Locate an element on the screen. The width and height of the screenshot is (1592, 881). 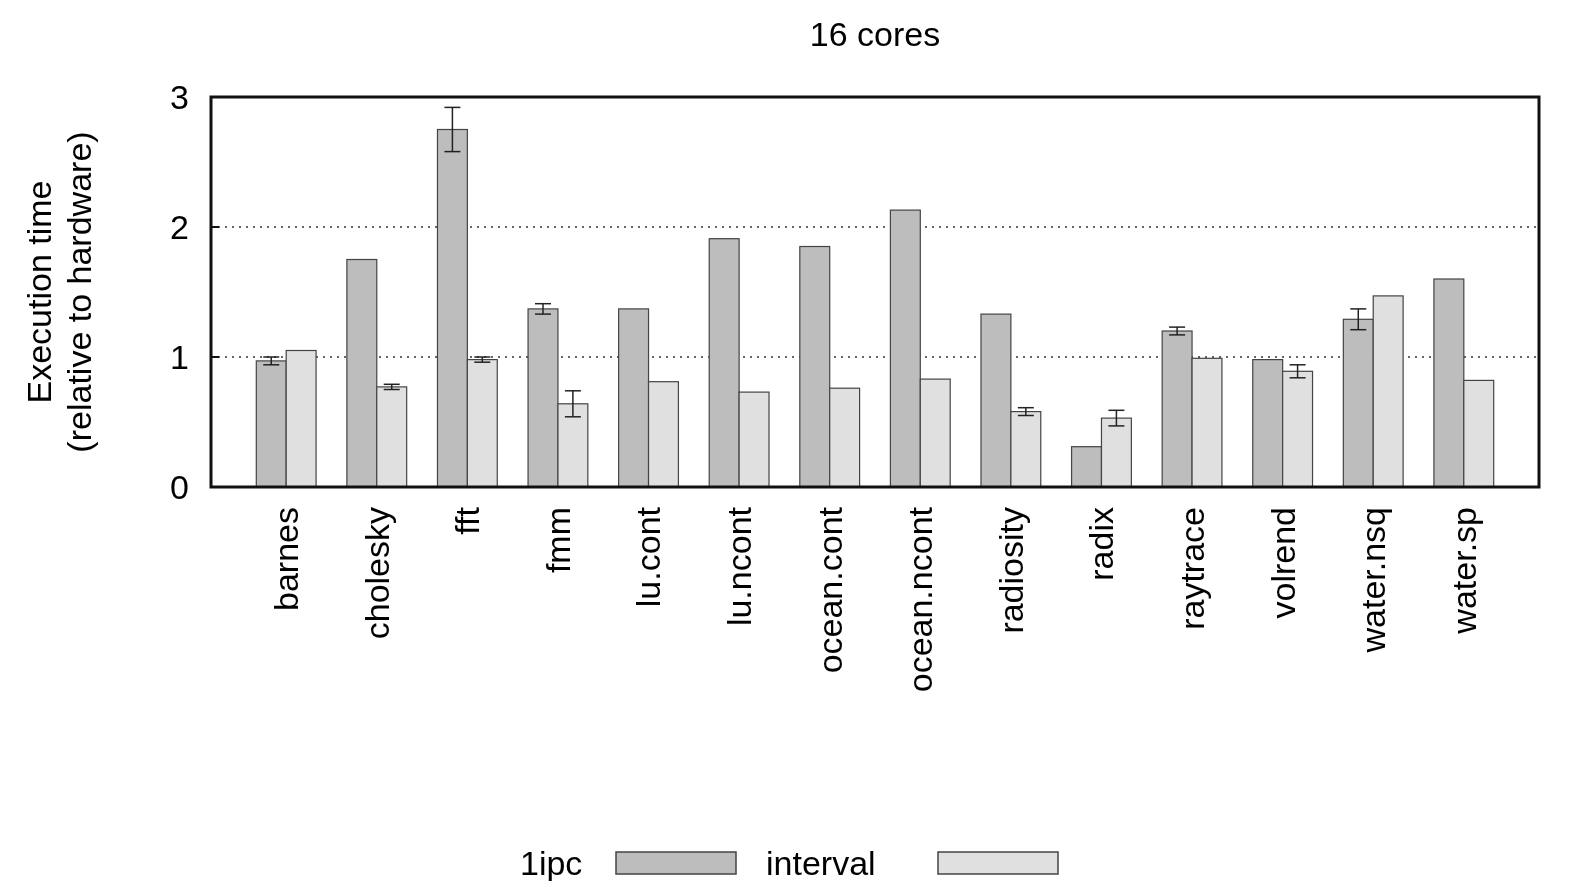
y-tick-label: 0 is located at coordinates (179, 486).